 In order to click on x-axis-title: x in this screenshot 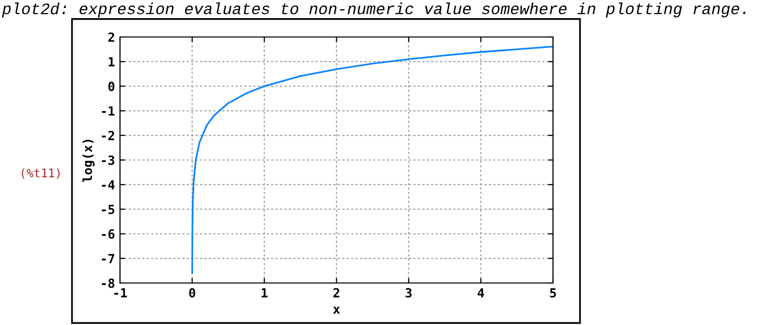, I will do `click(336, 310)`.